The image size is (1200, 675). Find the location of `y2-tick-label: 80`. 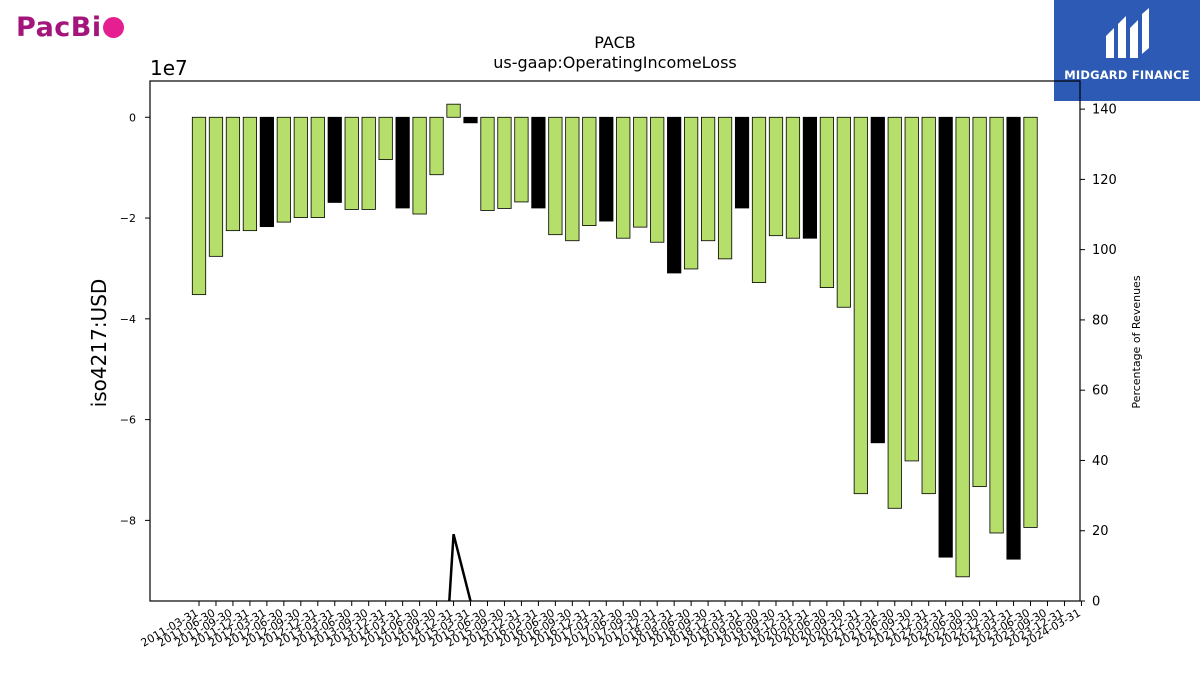

y2-tick-label: 80 is located at coordinates (1100, 320).